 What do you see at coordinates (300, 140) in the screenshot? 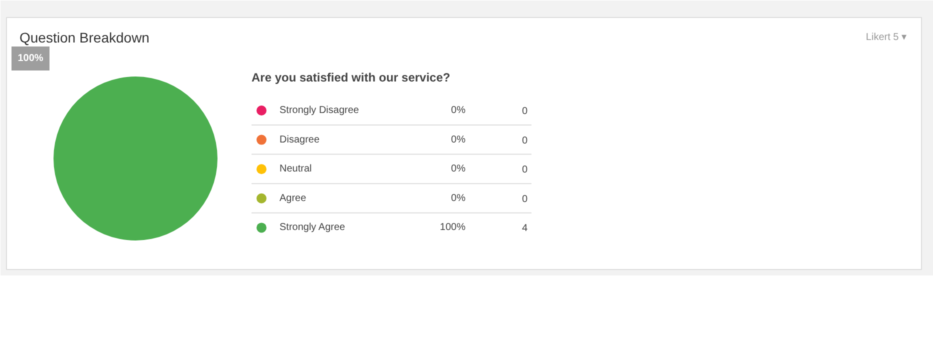
I see `legend-label: Disagree` at bounding box center [300, 140].